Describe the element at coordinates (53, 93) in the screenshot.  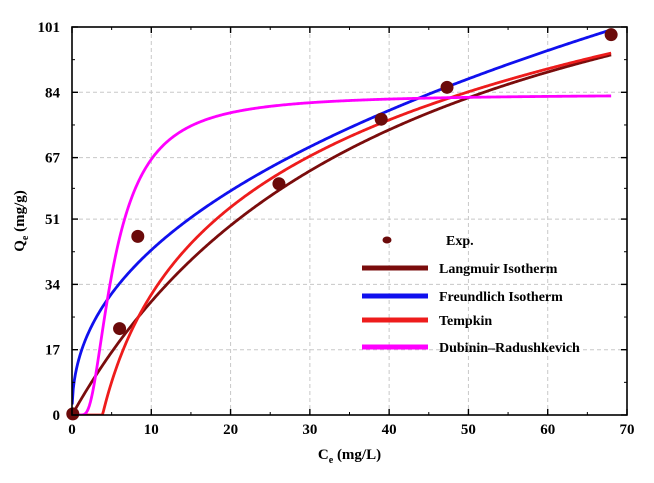
I see `y-tick-label: 84` at that location.